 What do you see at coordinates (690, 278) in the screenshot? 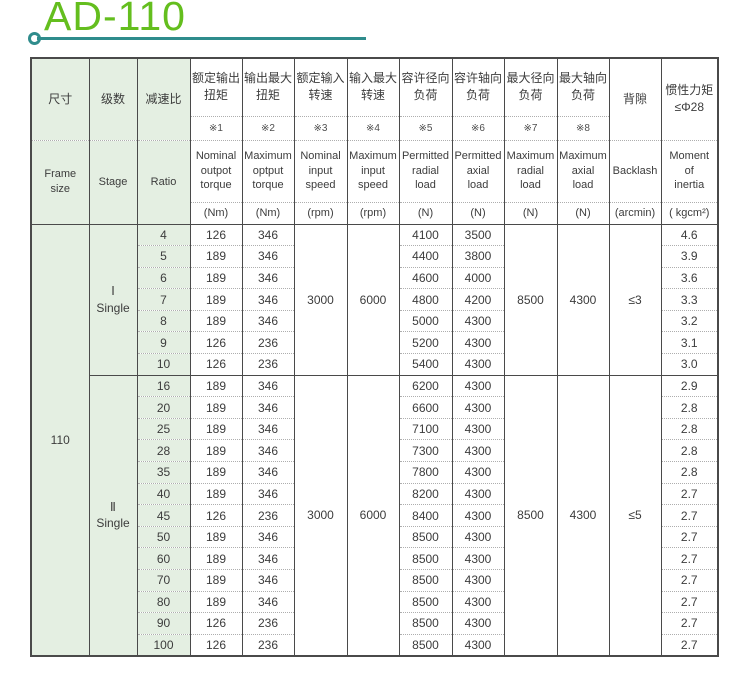
I see `inertia-cell: 3.6` at bounding box center [690, 278].